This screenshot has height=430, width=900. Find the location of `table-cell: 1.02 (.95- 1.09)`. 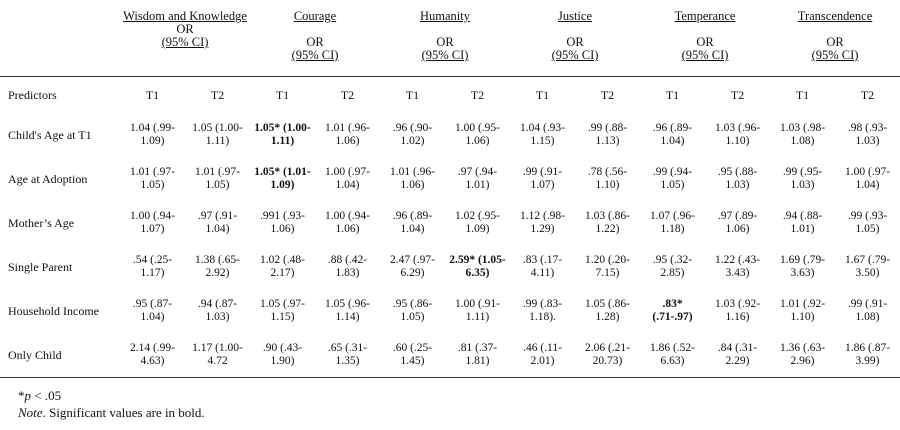

table-cell: 1.02 (.95- 1.09) is located at coordinates (477, 222).